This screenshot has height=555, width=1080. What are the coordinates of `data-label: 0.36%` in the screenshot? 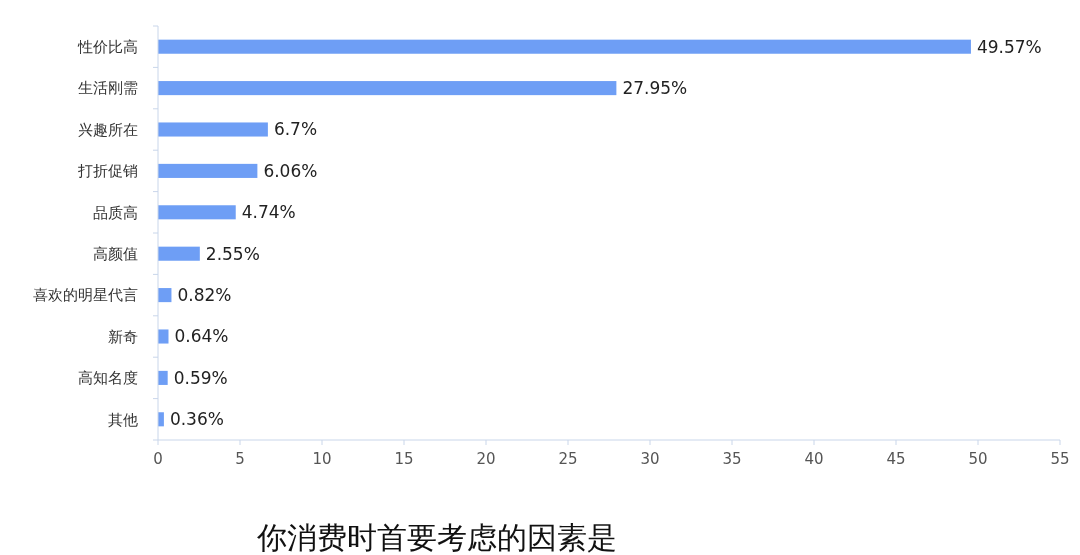 It's located at (196, 419).